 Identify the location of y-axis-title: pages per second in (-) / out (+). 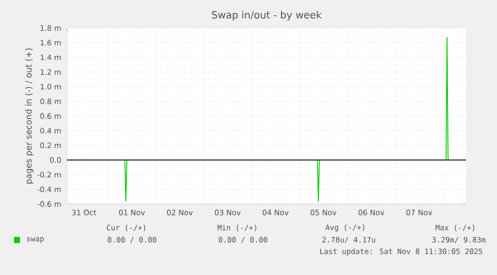
(29, 116).